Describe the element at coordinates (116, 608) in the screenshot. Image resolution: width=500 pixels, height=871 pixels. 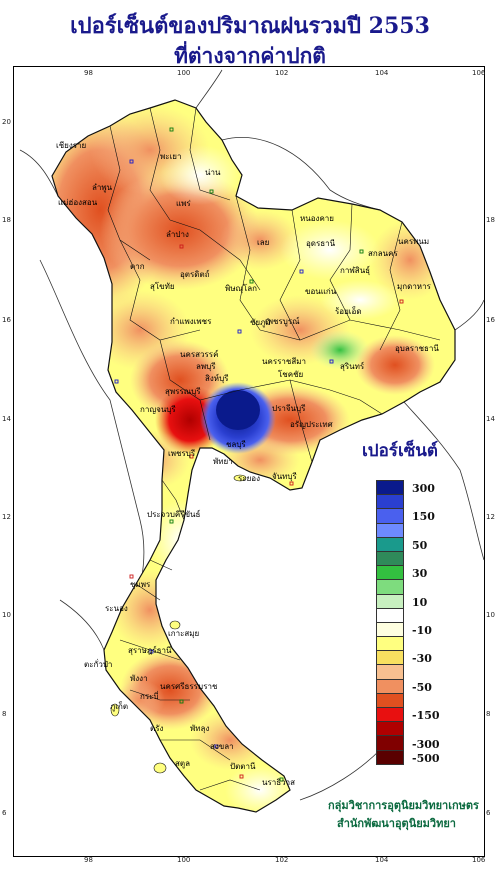
I see `place-label: ระนอง` at that location.